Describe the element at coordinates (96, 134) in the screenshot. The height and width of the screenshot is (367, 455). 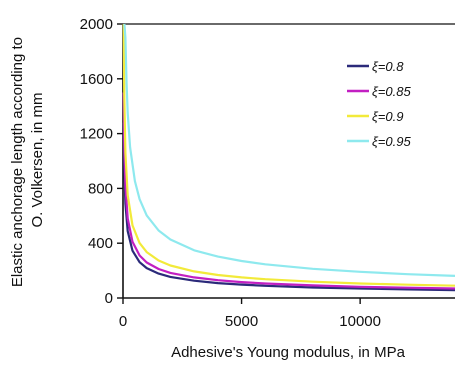
I see `y-tick-label: 1200` at that location.